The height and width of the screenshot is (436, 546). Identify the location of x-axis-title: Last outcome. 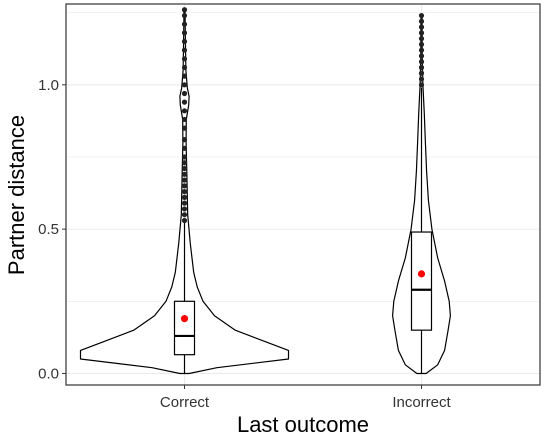
(303, 424).